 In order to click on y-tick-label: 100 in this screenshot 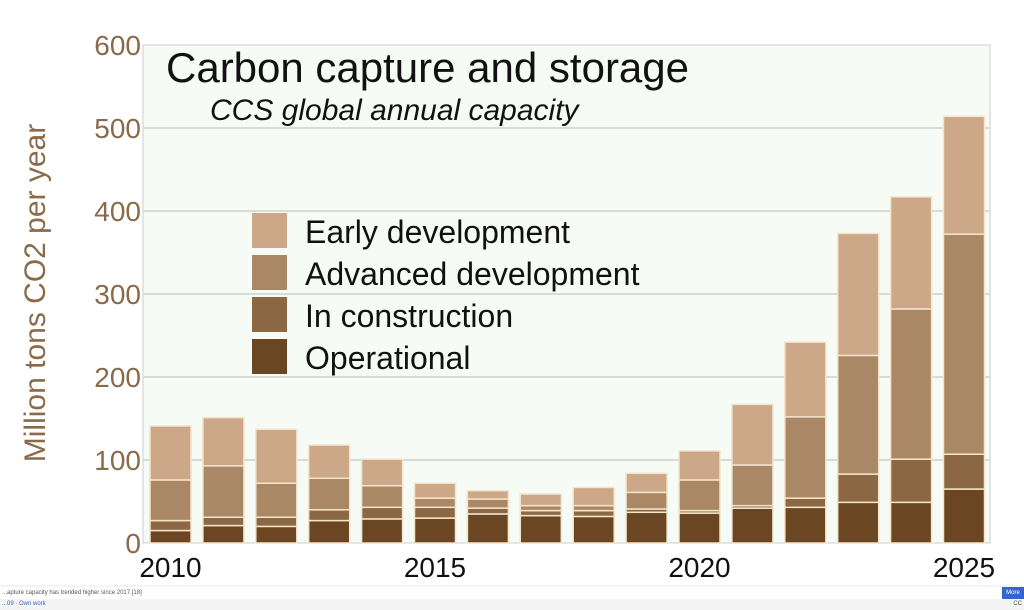, I will do `click(117, 460)`.